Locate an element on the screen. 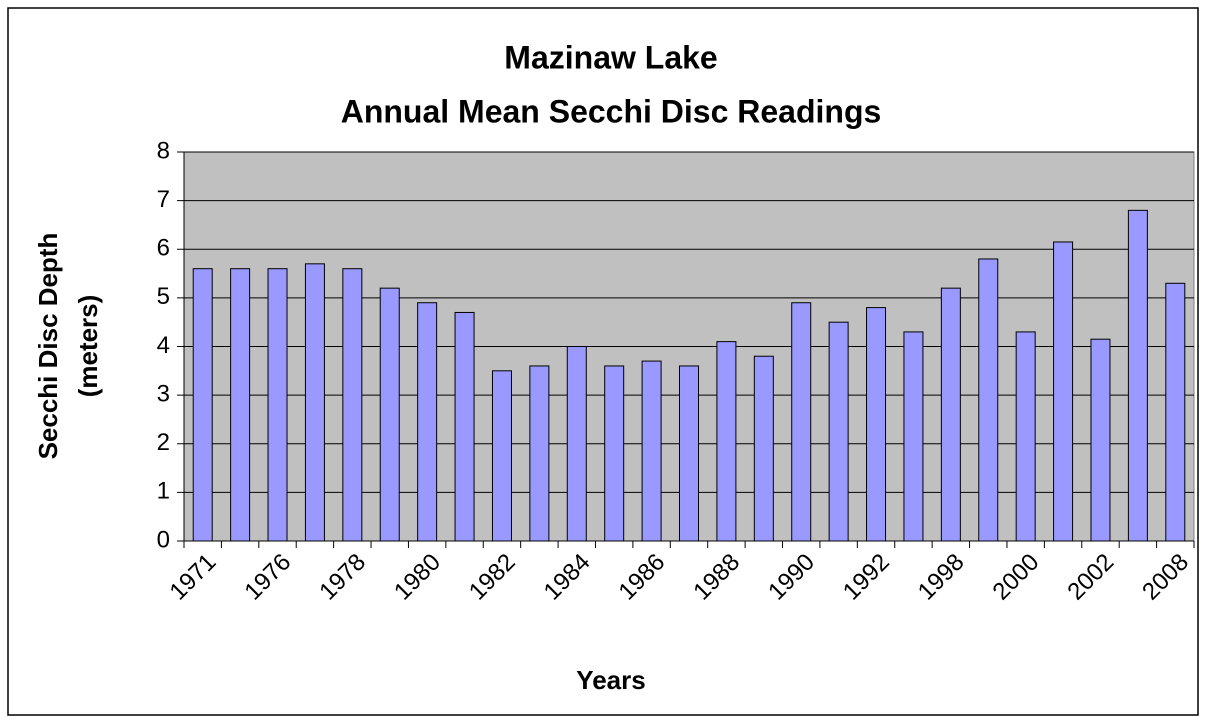 The height and width of the screenshot is (716, 1206). y-tick-label: 1 is located at coordinates (163, 491).